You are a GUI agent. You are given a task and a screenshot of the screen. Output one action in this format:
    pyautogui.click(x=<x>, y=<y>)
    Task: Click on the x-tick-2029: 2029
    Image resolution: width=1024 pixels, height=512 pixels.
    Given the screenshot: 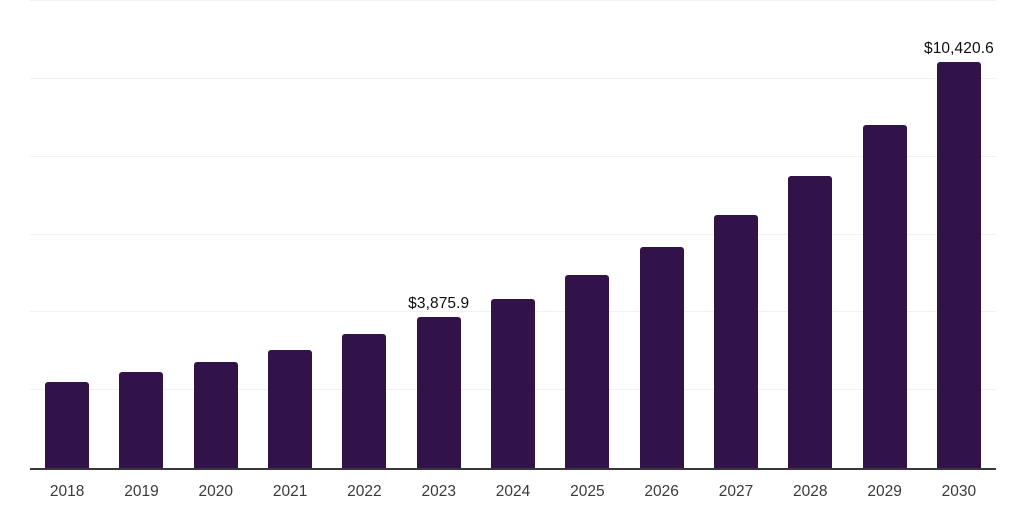 What is the action you would take?
    pyautogui.click(x=884, y=491)
    